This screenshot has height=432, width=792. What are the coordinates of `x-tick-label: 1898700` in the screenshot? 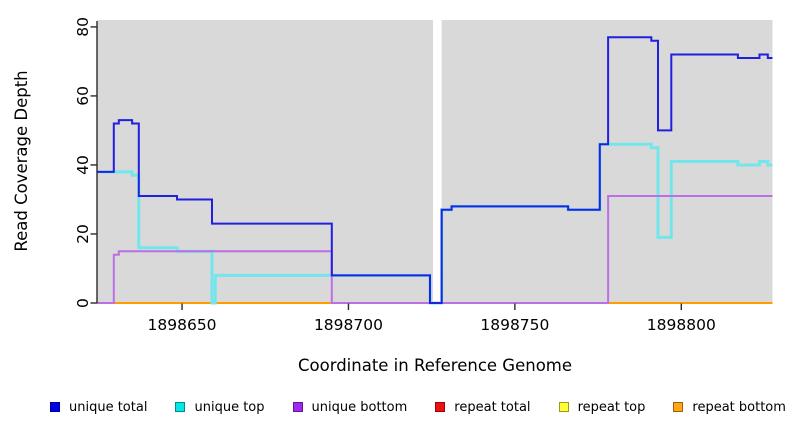 It's located at (348, 325).